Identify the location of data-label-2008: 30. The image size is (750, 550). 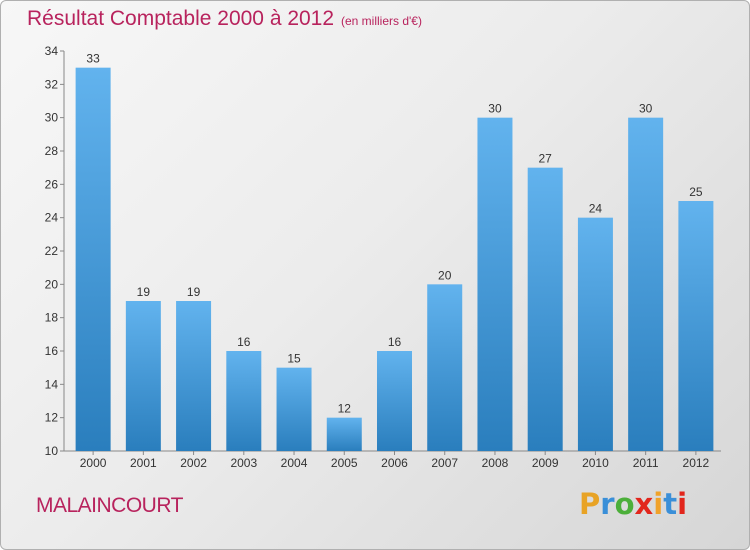
(495, 109).